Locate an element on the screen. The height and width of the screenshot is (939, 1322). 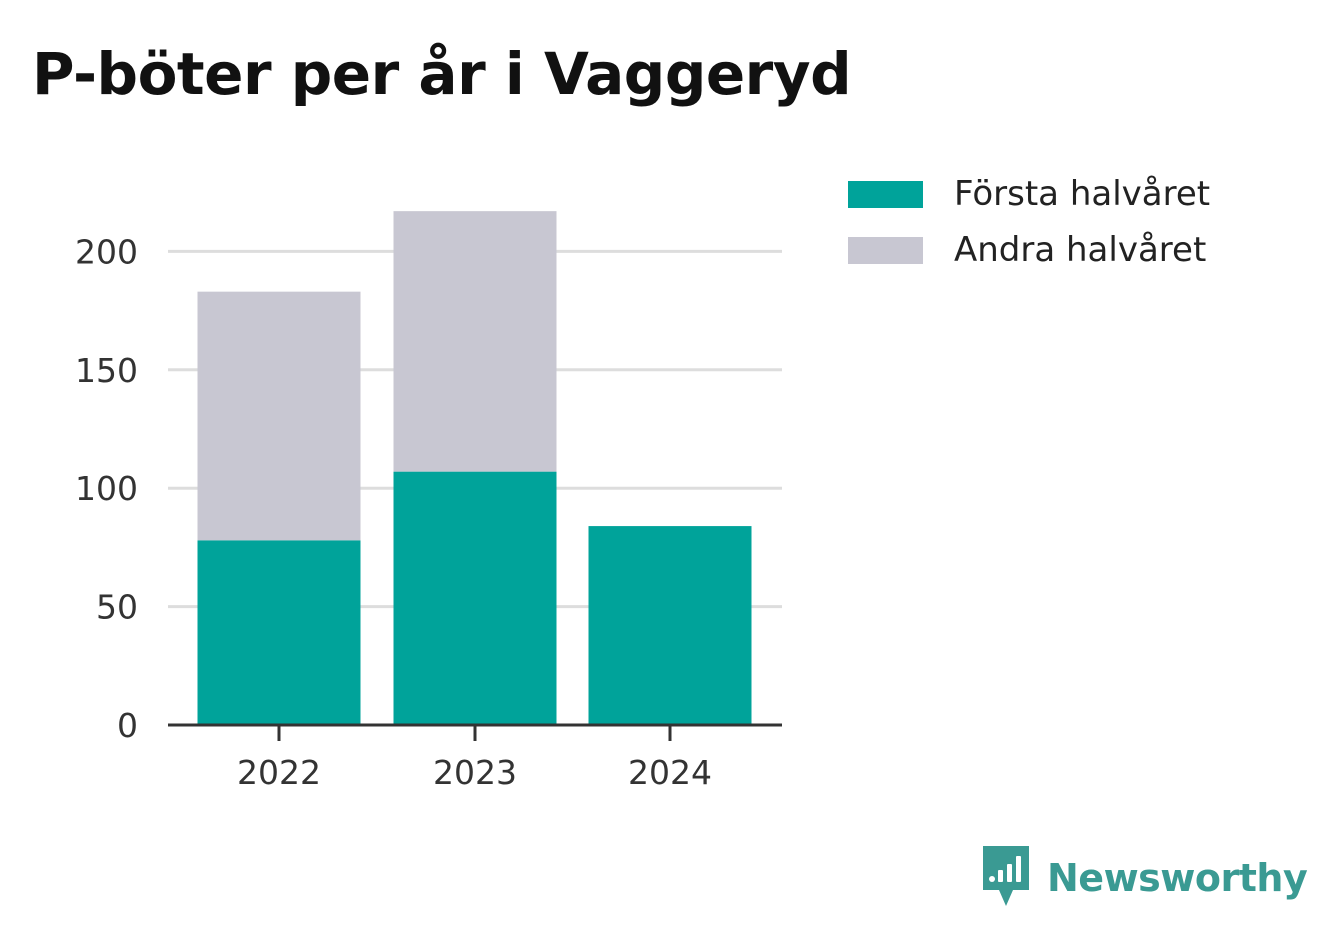
y-tick-label: 200 is located at coordinates (106, 251).